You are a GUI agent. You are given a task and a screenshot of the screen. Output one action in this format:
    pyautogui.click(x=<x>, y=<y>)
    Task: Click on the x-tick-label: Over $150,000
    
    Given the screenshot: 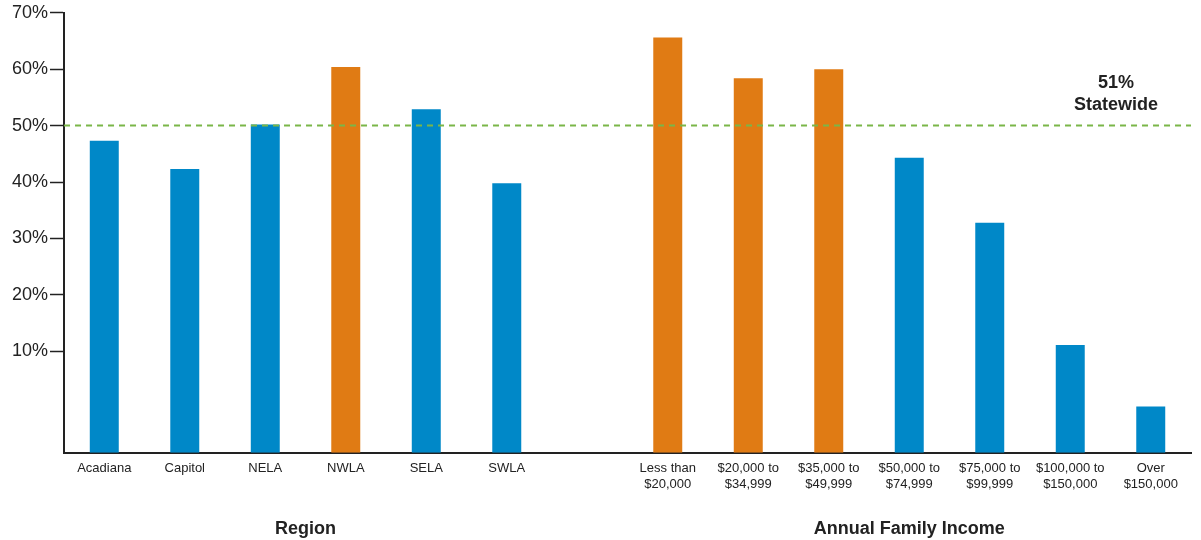 What is the action you would take?
    pyautogui.click(x=1150, y=475)
    